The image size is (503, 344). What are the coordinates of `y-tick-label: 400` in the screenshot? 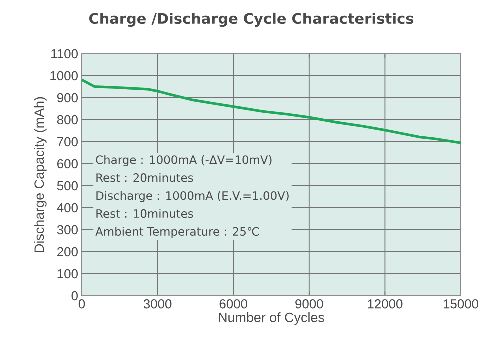 It's located at (67, 208).